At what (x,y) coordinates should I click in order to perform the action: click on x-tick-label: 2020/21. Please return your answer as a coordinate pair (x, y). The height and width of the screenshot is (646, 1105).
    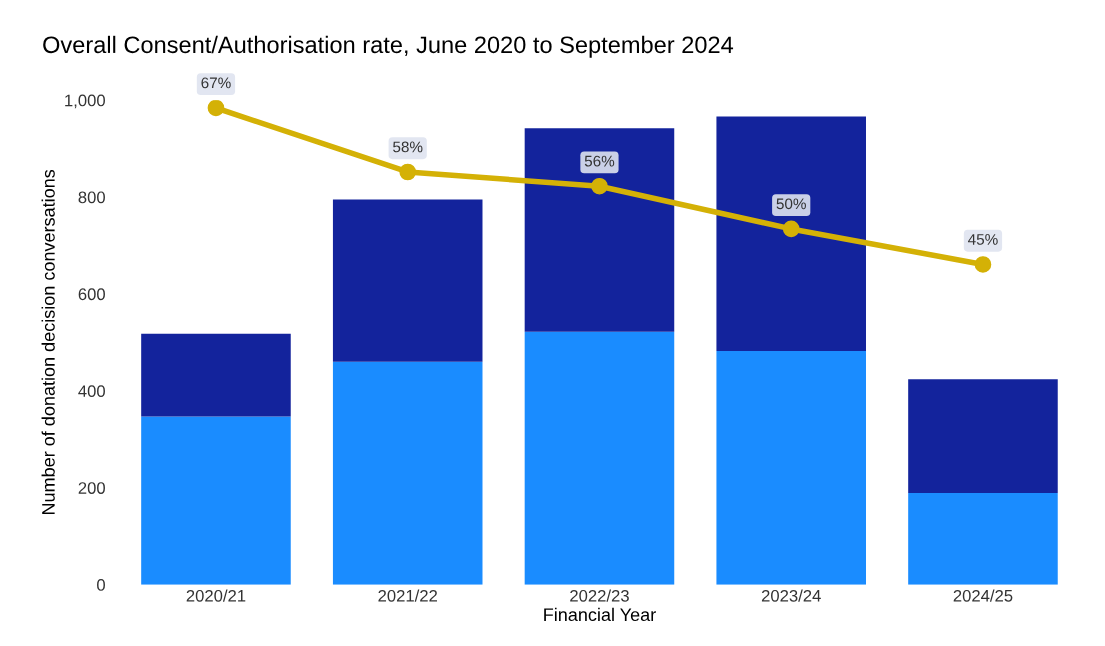
    Looking at the image, I should click on (216, 595).